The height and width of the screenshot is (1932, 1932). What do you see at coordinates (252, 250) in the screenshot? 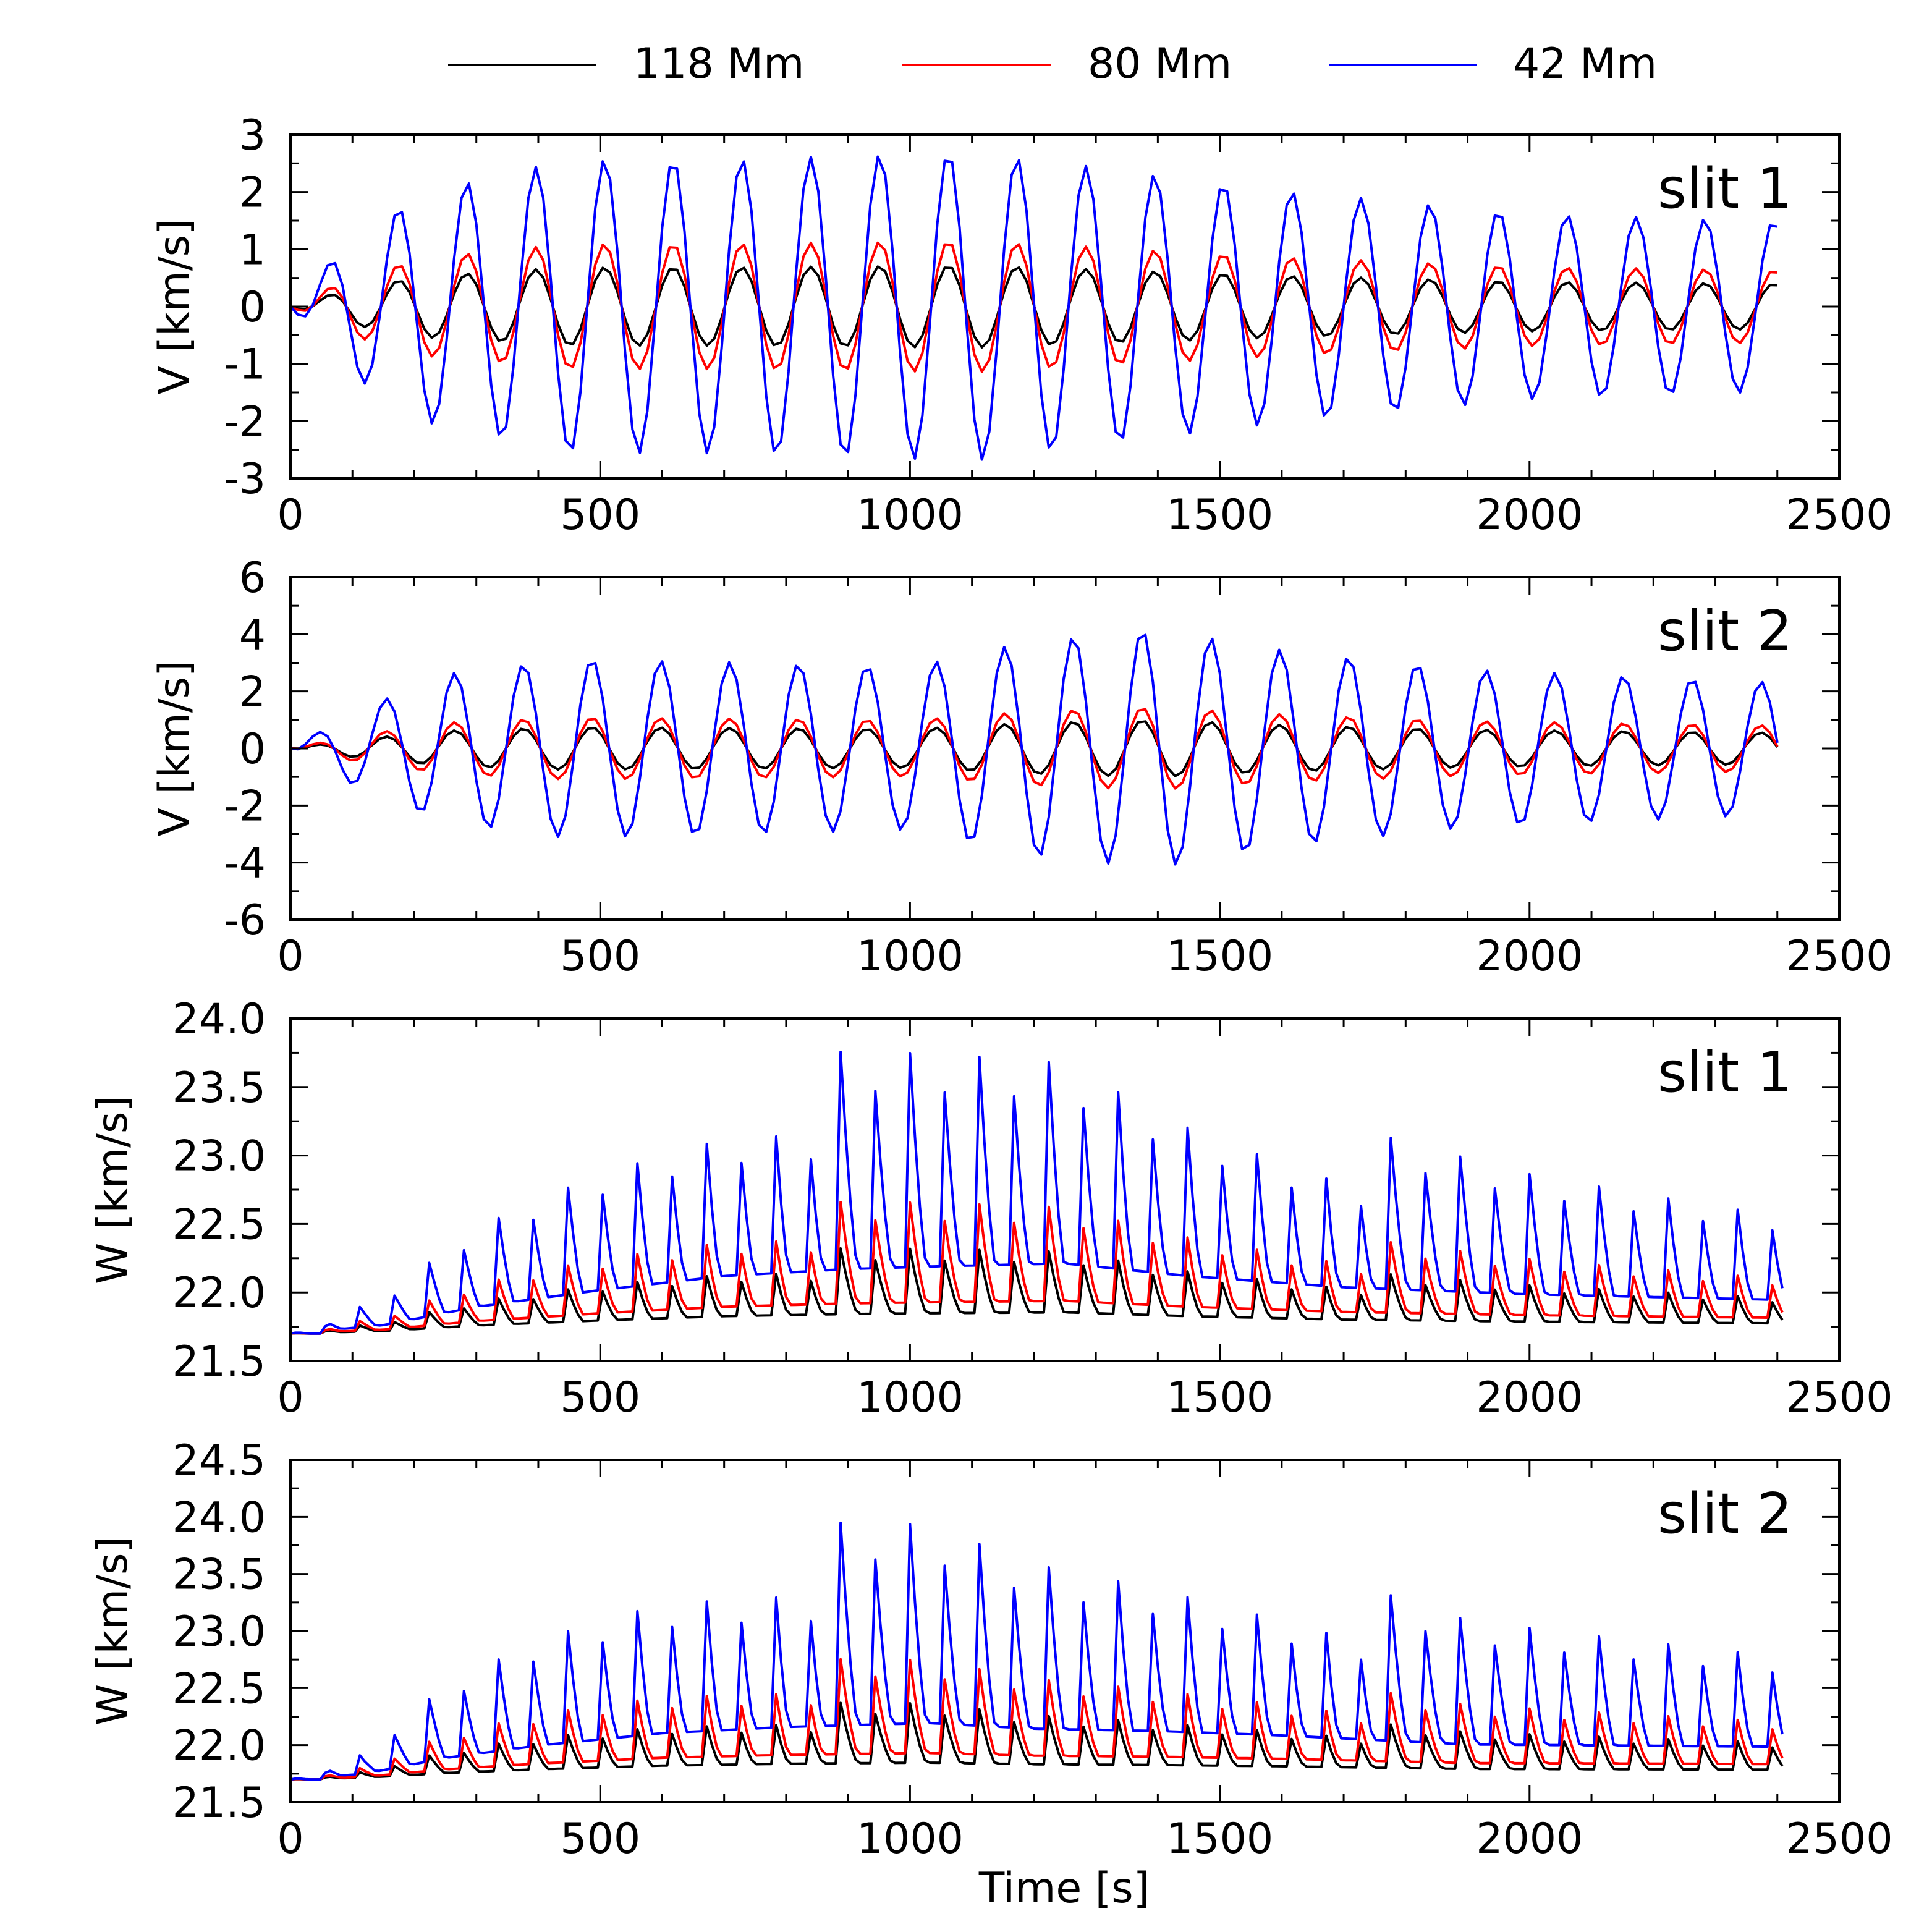
I see `y-tick-label: 1` at bounding box center [252, 250].